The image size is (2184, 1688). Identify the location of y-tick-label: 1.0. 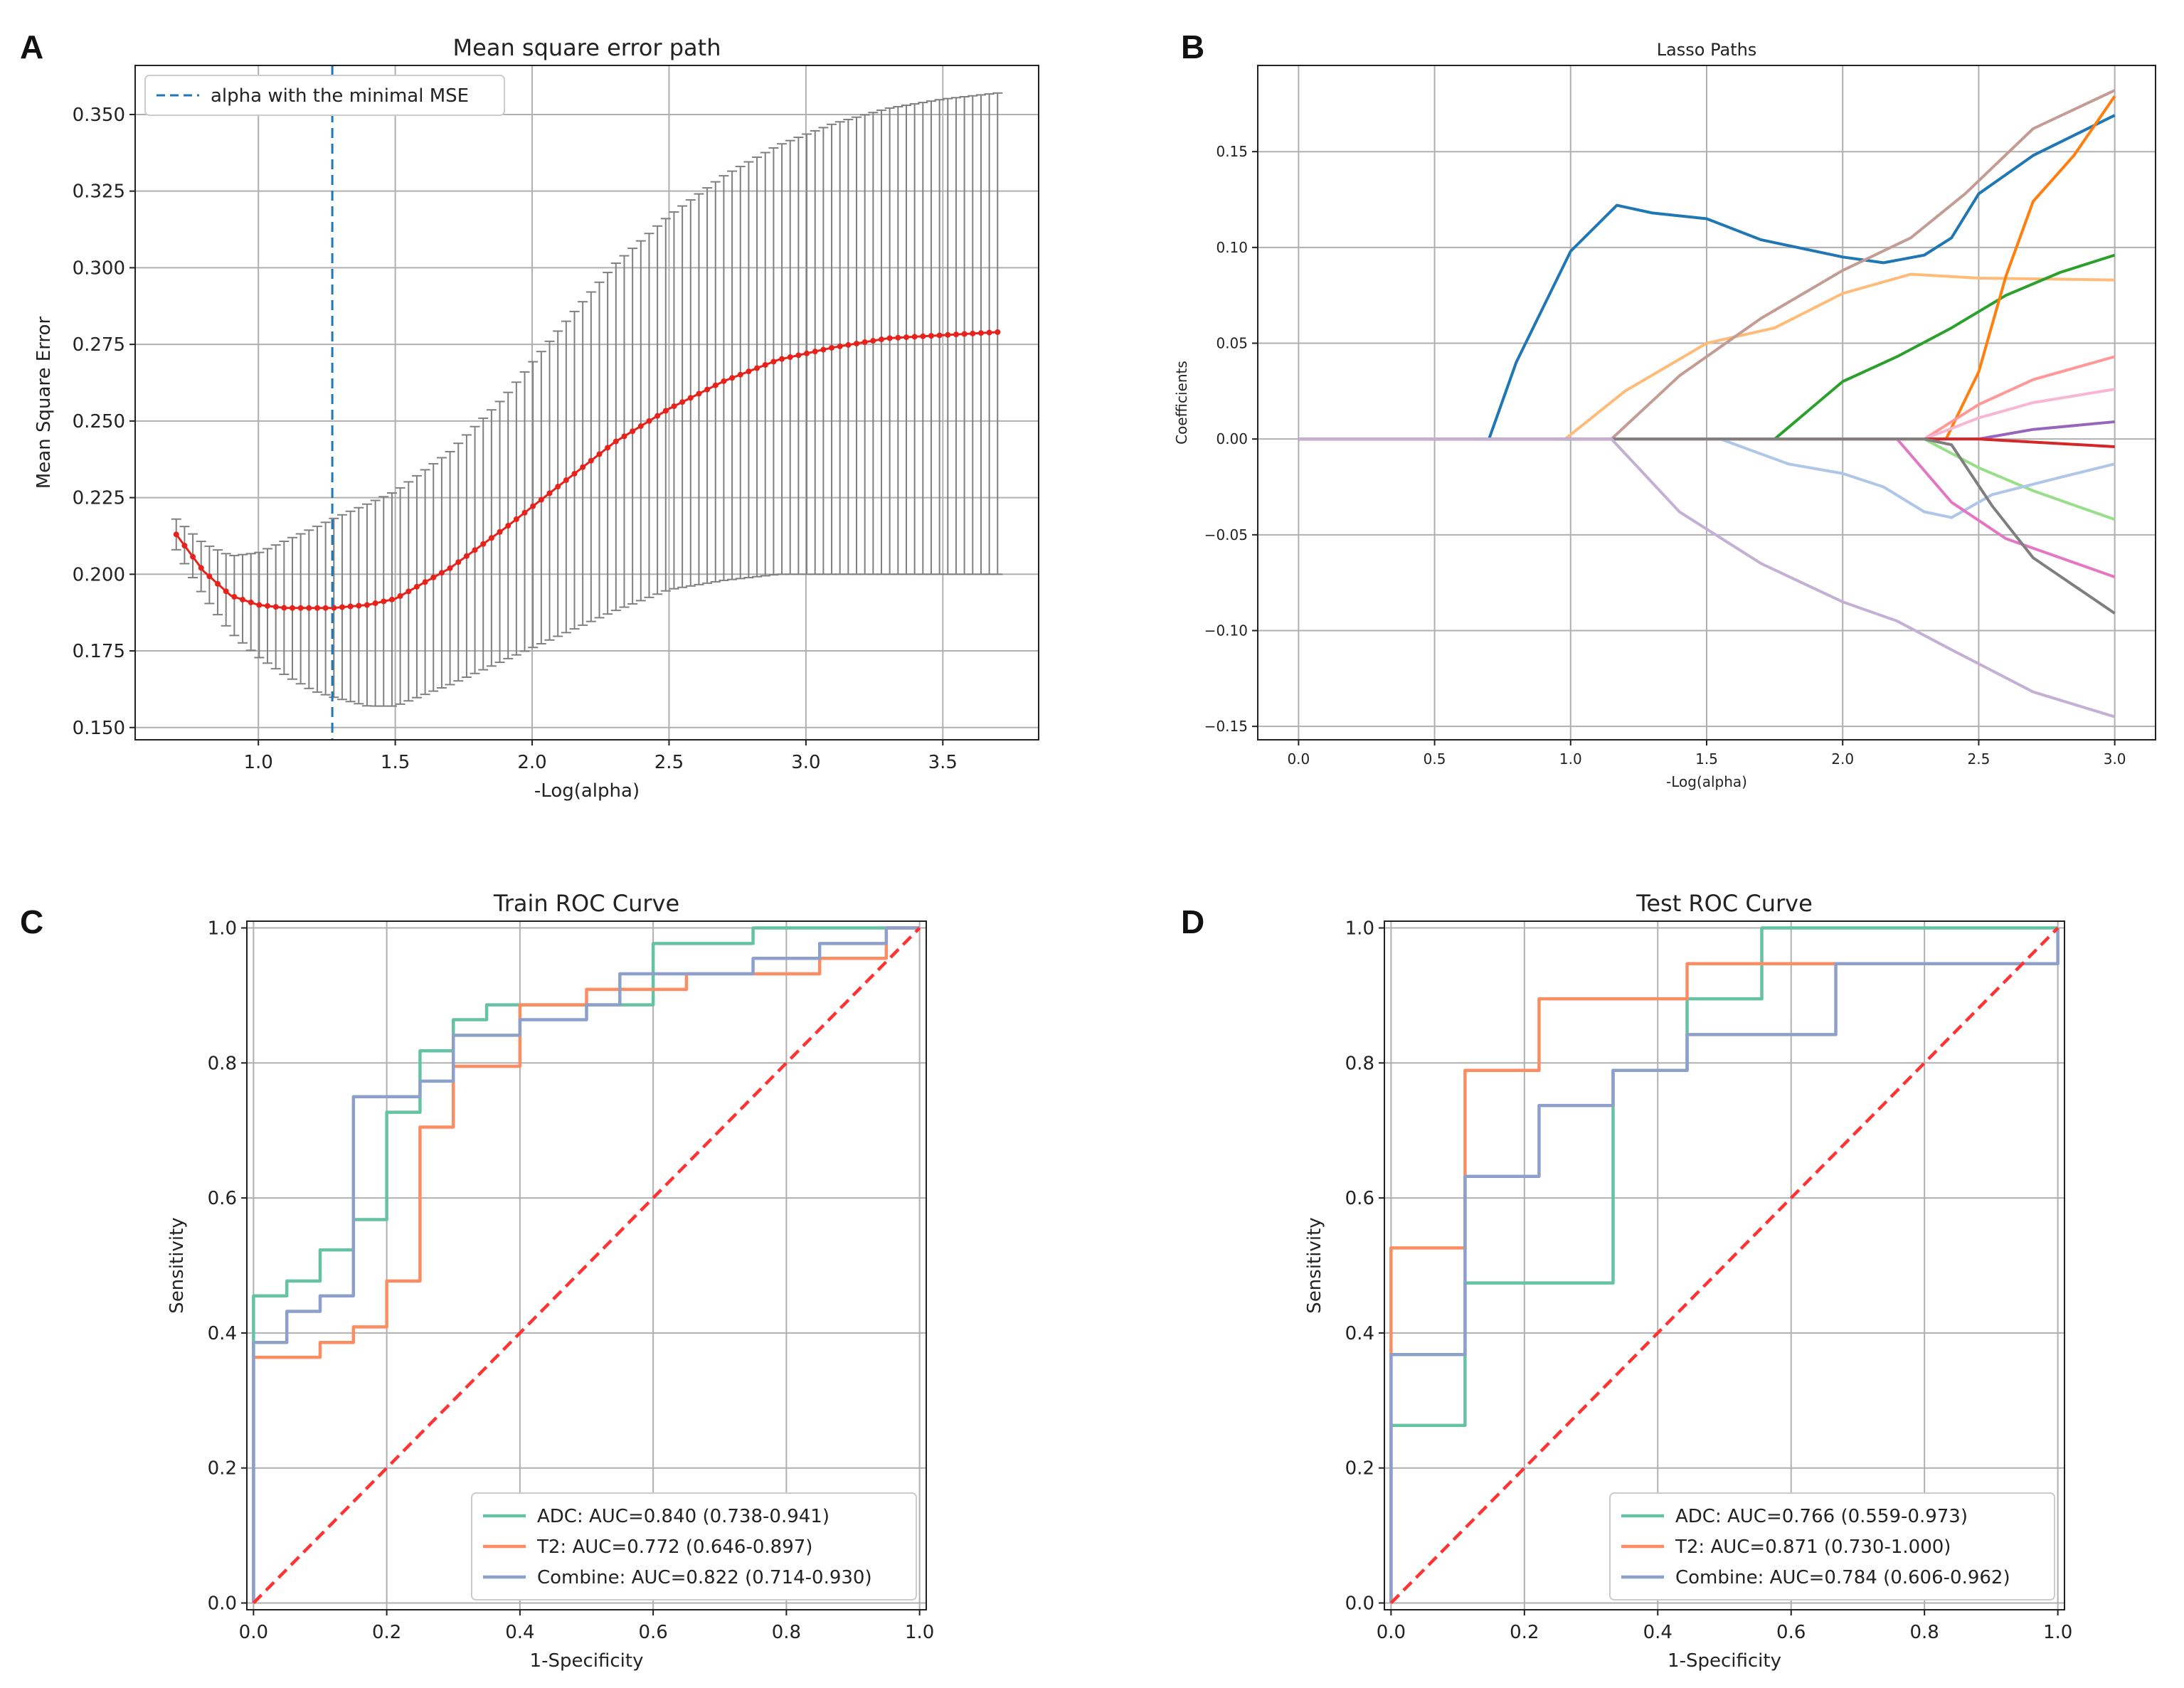
(1359, 928).